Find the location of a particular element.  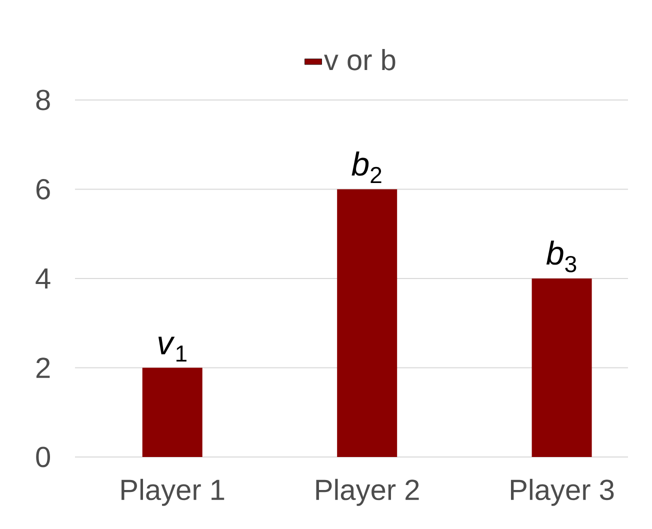

y-tick-label: 6 is located at coordinates (43, 189).